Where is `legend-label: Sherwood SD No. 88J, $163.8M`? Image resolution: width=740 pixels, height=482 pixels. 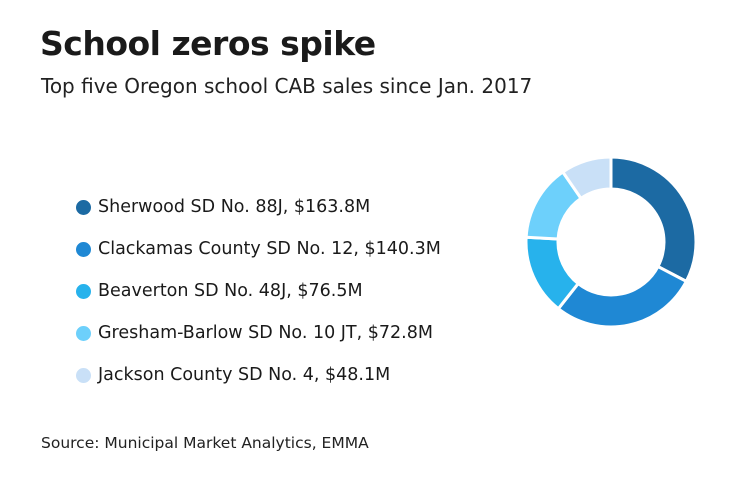
legend-label: Sherwood SD No. 88J, $163.8M is located at coordinates (234, 207).